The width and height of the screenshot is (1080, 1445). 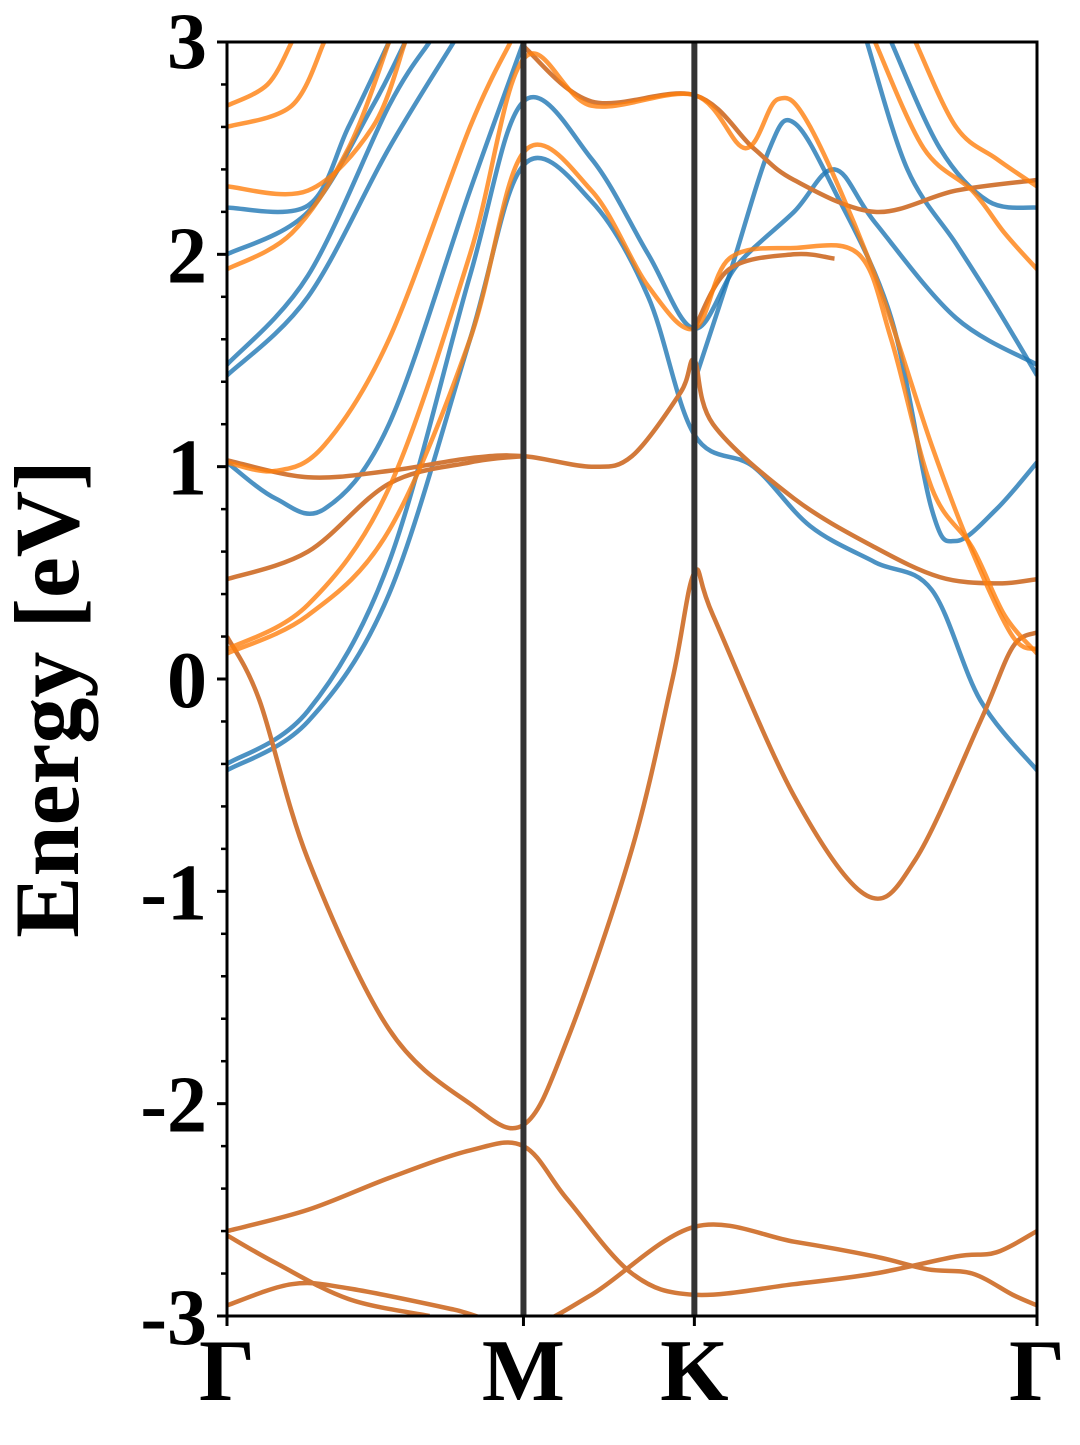 What do you see at coordinates (187, 681) in the screenshot?
I see `y-tick-label: 0` at bounding box center [187, 681].